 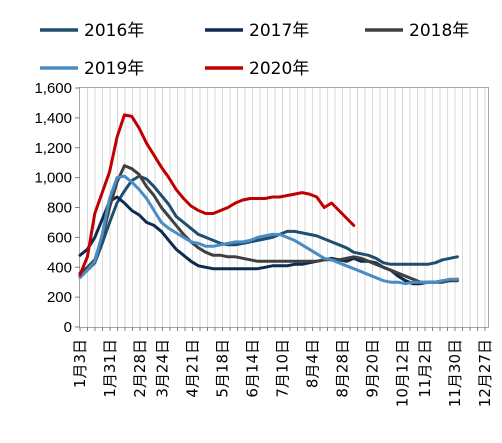 What do you see at coordinates (68, 327) in the screenshot?
I see `y-tick-label: 0` at bounding box center [68, 327].